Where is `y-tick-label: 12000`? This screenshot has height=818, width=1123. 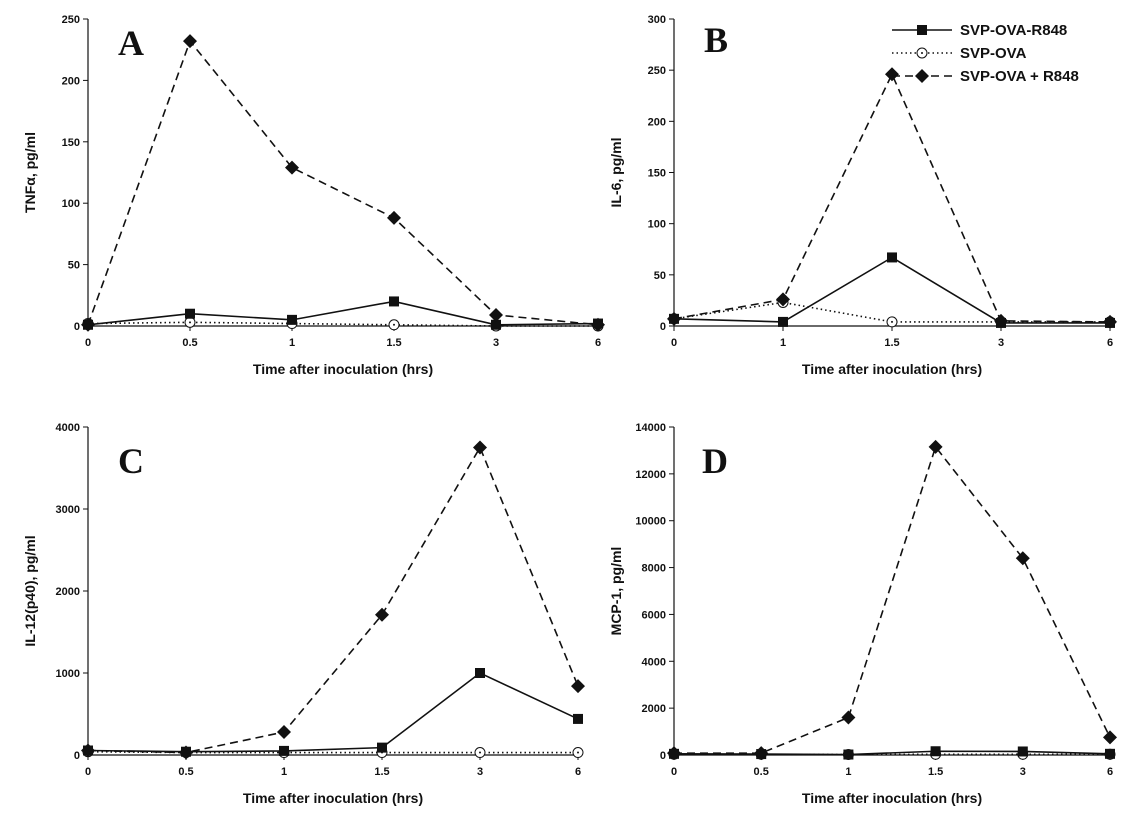 y-tick-label: 12000 is located at coordinates (650, 475).